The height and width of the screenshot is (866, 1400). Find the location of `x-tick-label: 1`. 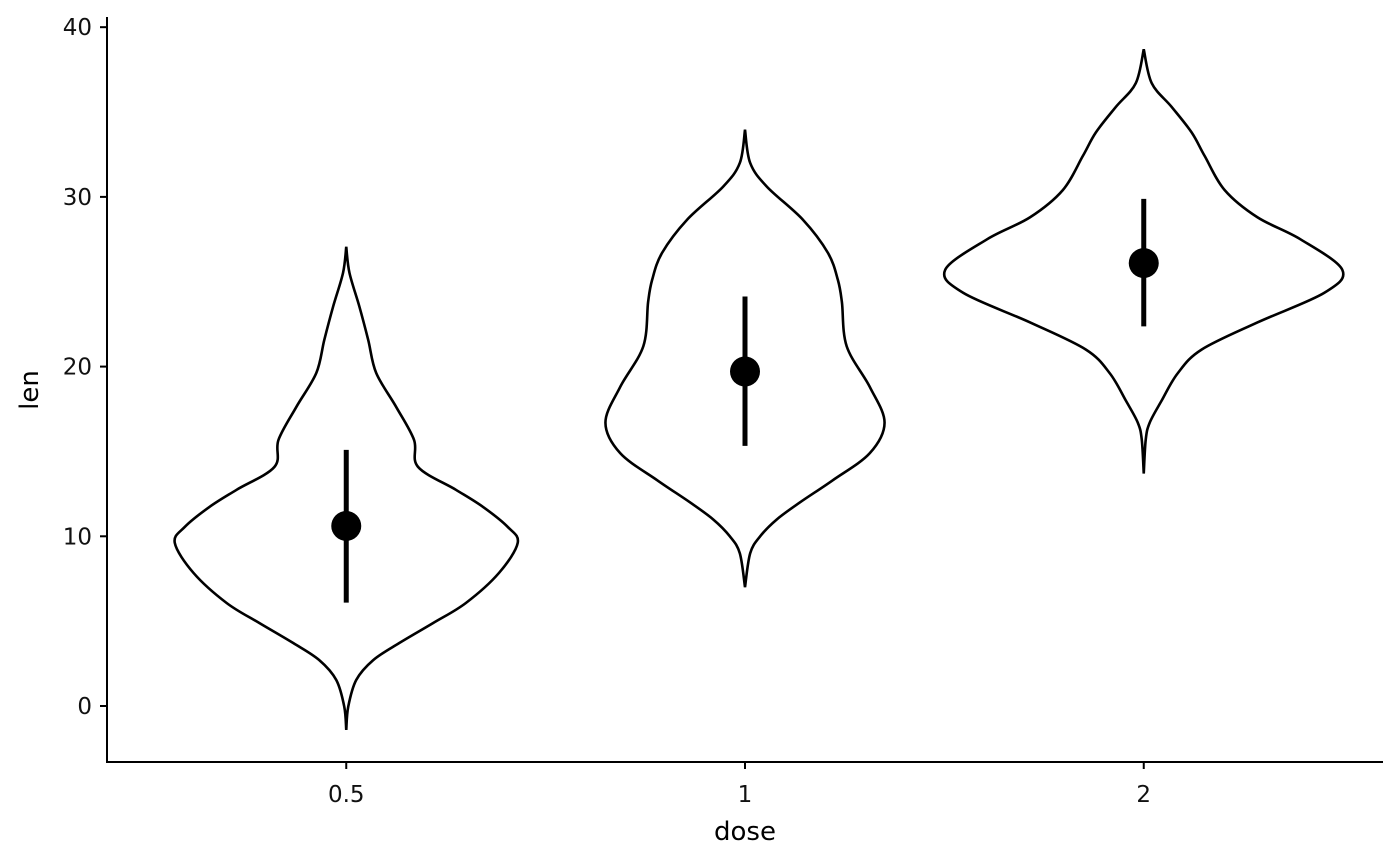

x-tick-label: 1 is located at coordinates (745, 795).